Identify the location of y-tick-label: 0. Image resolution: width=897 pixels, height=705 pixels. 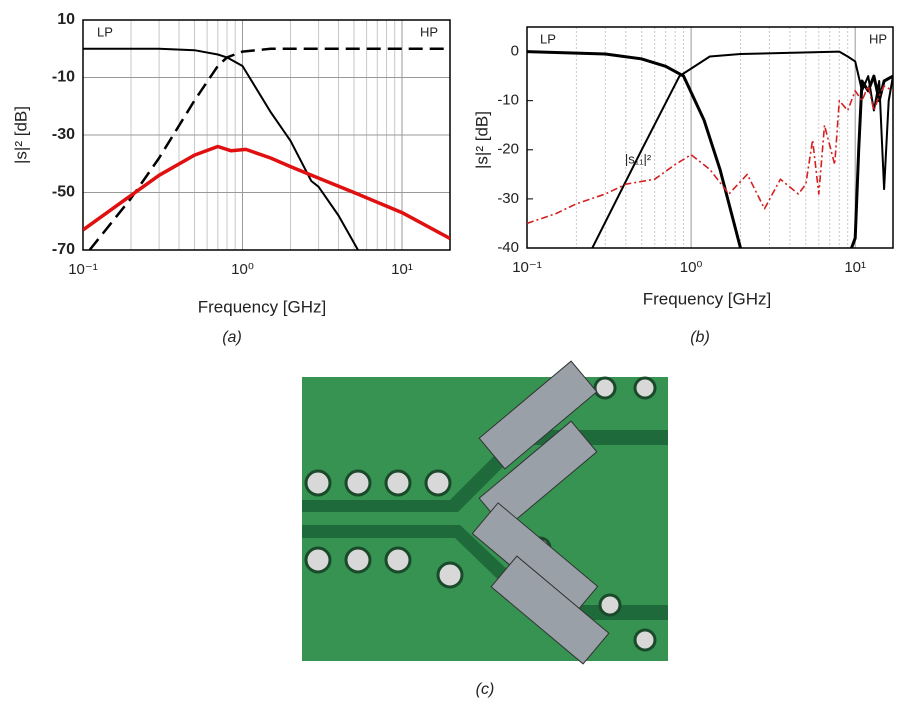
(515, 51).